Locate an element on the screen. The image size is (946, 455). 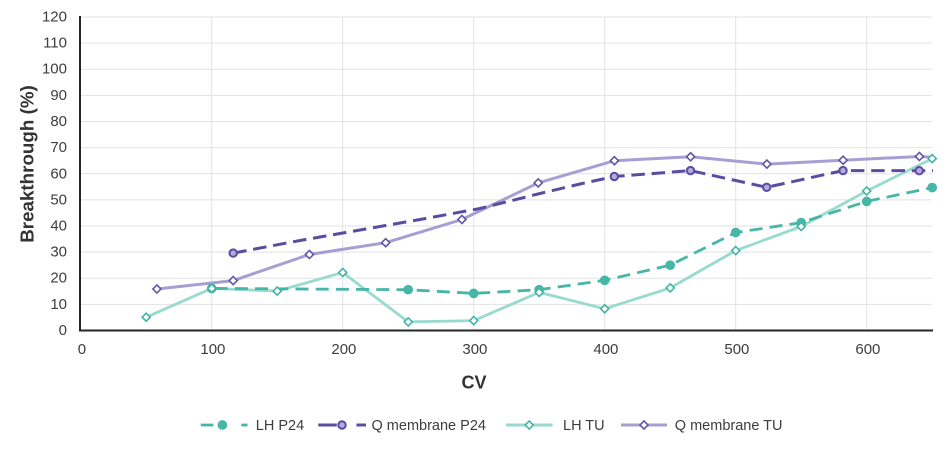
svg-text: 300 is located at coordinates (474, 349).